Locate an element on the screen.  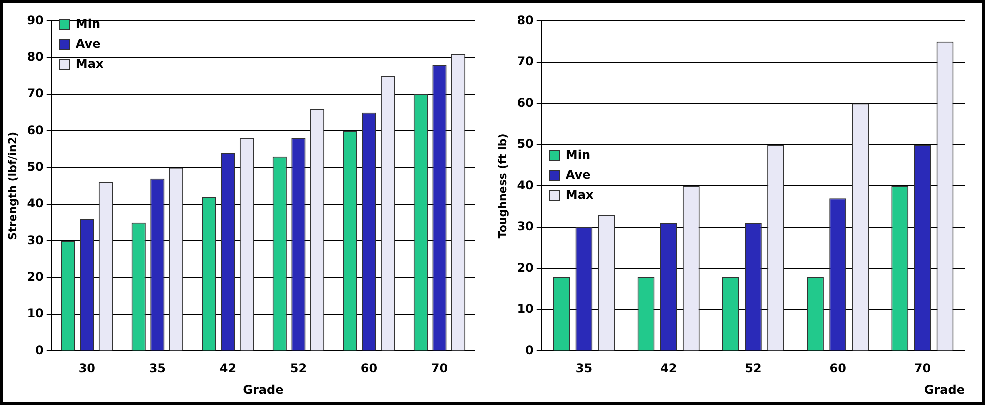
y-tick-label: 90 is located at coordinates (35, 20).